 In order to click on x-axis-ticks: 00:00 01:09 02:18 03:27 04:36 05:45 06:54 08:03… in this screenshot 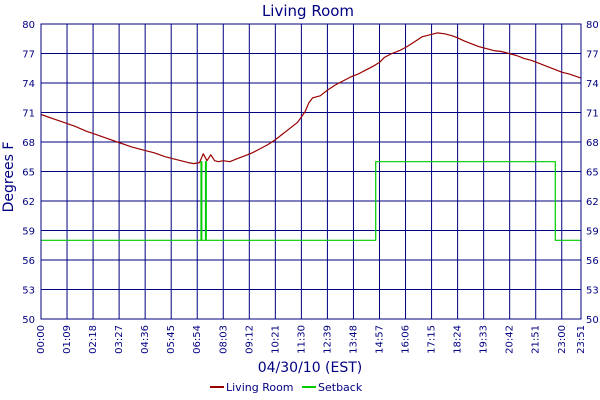, I will do `click(311, 339)`.